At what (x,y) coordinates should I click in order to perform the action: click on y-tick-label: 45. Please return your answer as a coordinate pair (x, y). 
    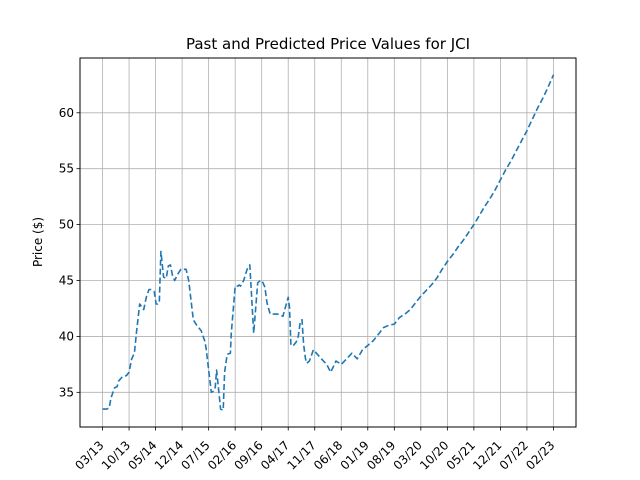
    Looking at the image, I should click on (66, 281).